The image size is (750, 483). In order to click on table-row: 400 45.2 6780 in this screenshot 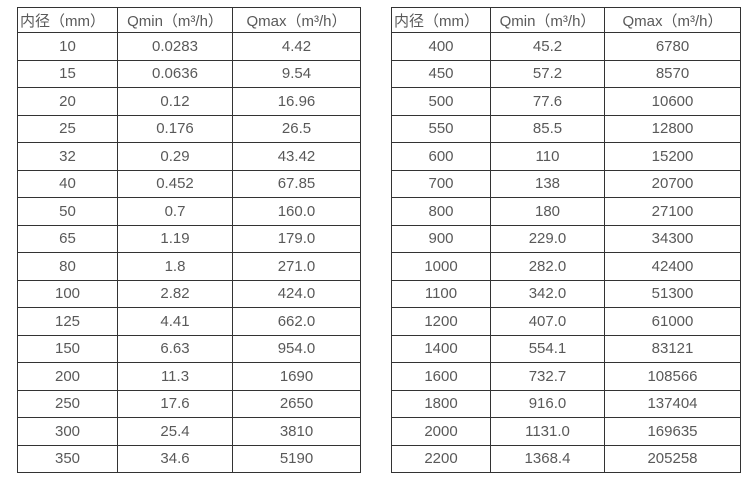, I will do `click(566, 46)`.